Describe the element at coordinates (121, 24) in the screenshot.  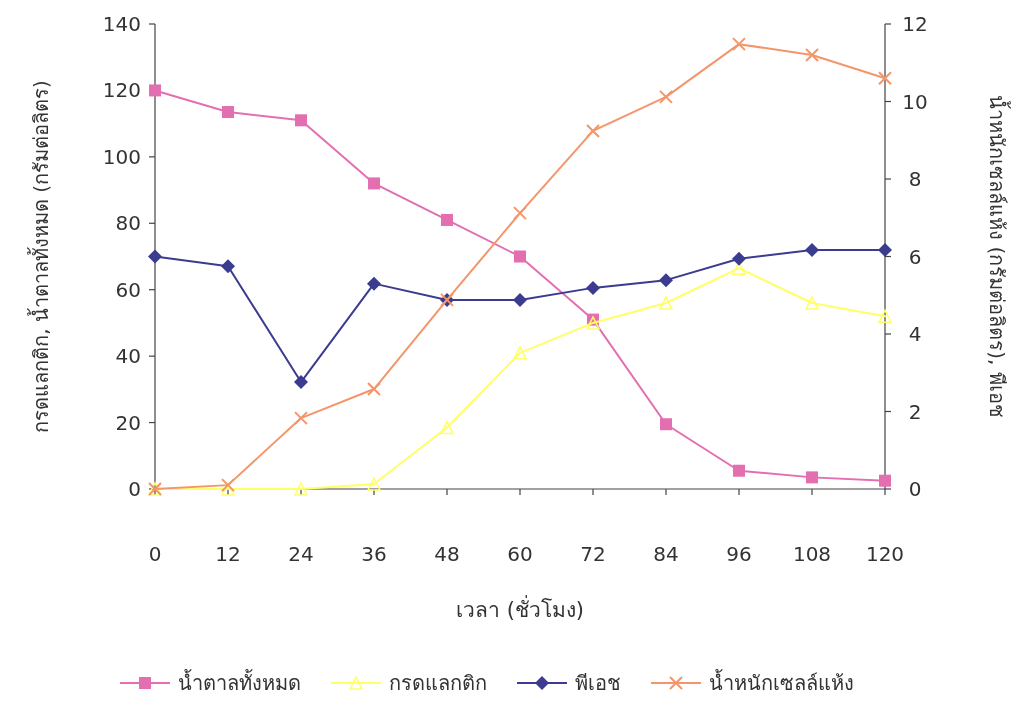
I see `y-tick-label: 140` at that location.